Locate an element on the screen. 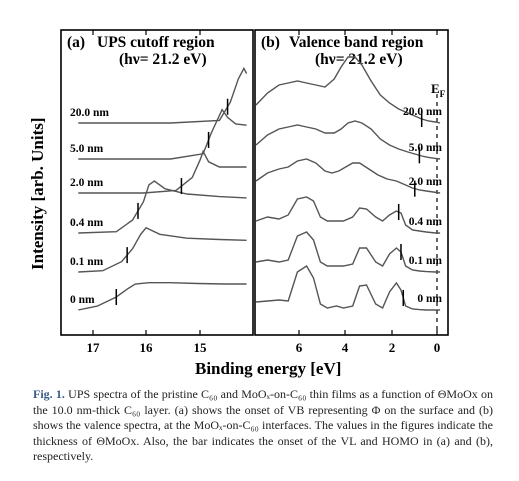 The height and width of the screenshot is (481, 519). panel-b-thickness-label: 0.4 nm is located at coordinates (426, 222).